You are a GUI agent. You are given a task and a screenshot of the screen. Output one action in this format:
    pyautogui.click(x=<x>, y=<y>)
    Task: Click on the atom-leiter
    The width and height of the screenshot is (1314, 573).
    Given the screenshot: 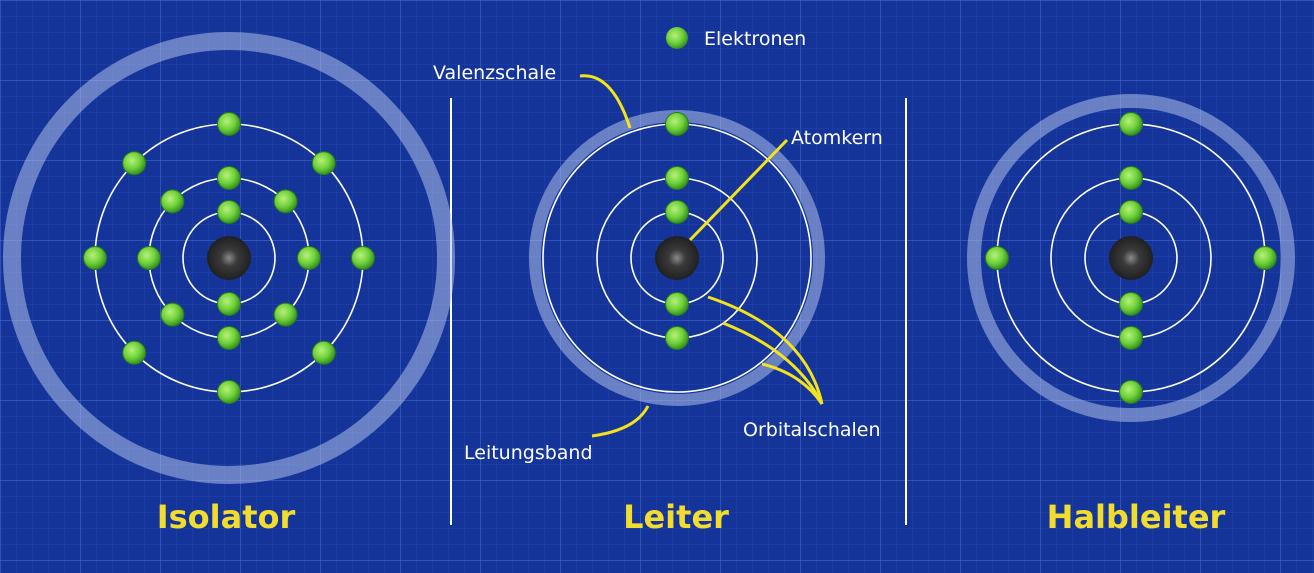 What is the action you would take?
    pyautogui.click(x=677, y=258)
    